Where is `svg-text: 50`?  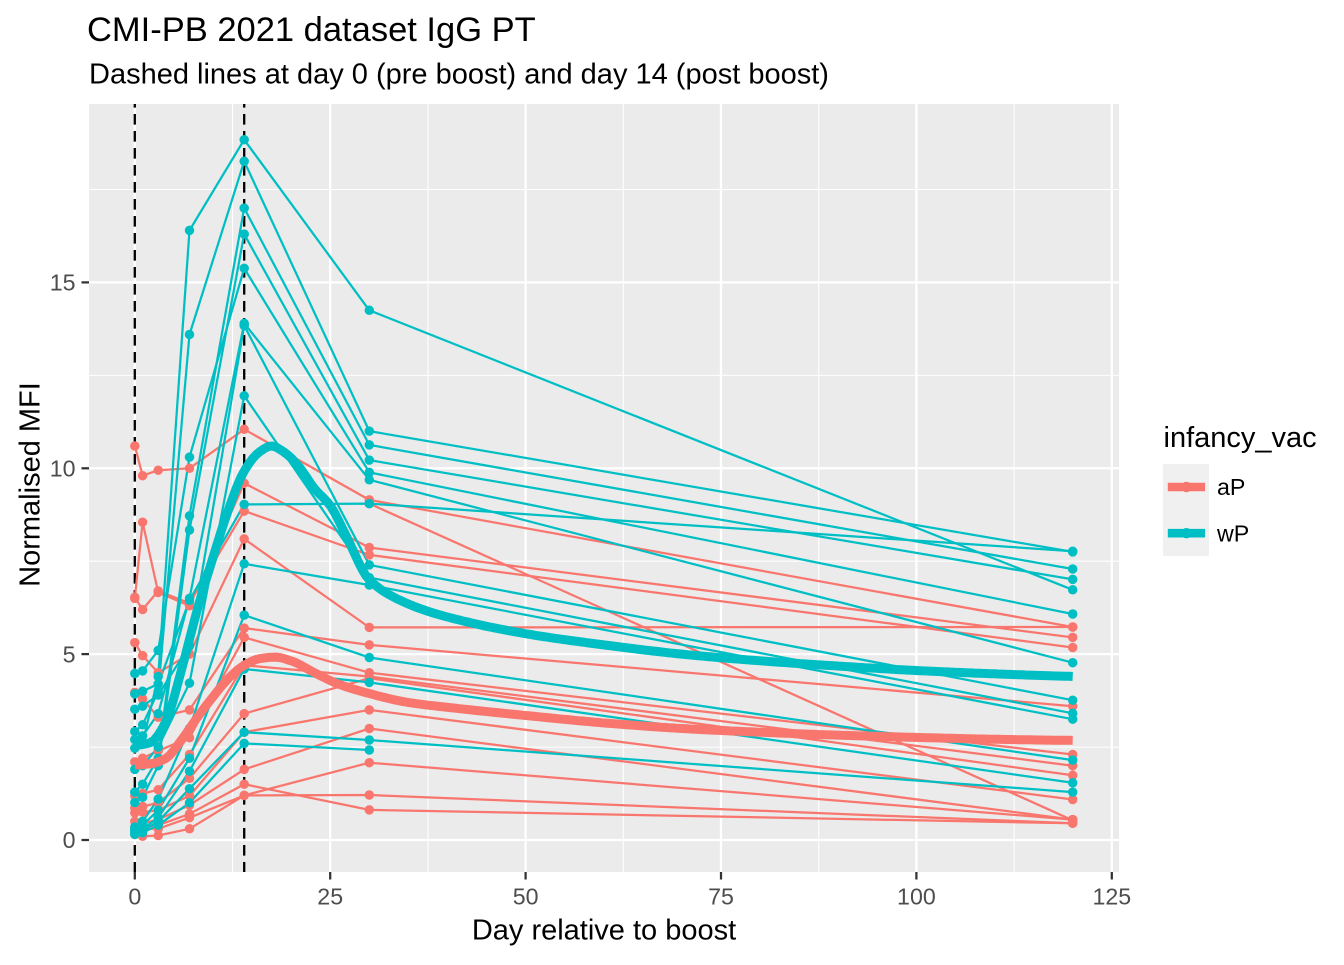 svg-text: 50 is located at coordinates (526, 897).